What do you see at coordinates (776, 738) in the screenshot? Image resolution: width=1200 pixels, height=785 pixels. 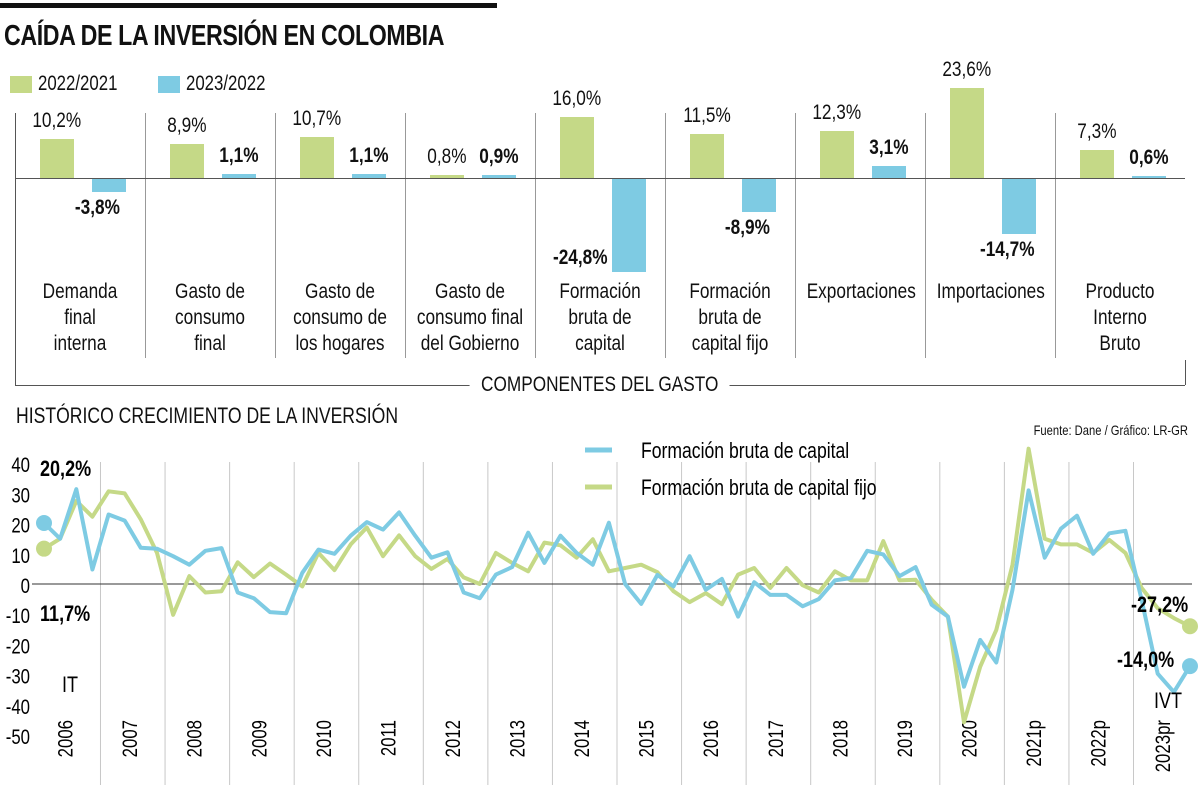 I see `x-tick-label: 2017` at bounding box center [776, 738].